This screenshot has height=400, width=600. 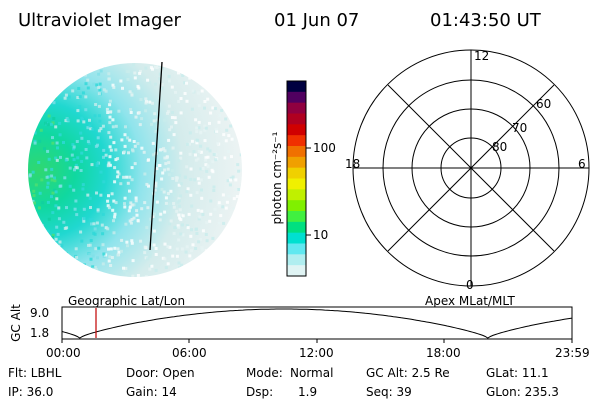 What do you see at coordinates (35, 373) in the screenshot?
I see `flt-info: Flt: LBHL` at bounding box center [35, 373].